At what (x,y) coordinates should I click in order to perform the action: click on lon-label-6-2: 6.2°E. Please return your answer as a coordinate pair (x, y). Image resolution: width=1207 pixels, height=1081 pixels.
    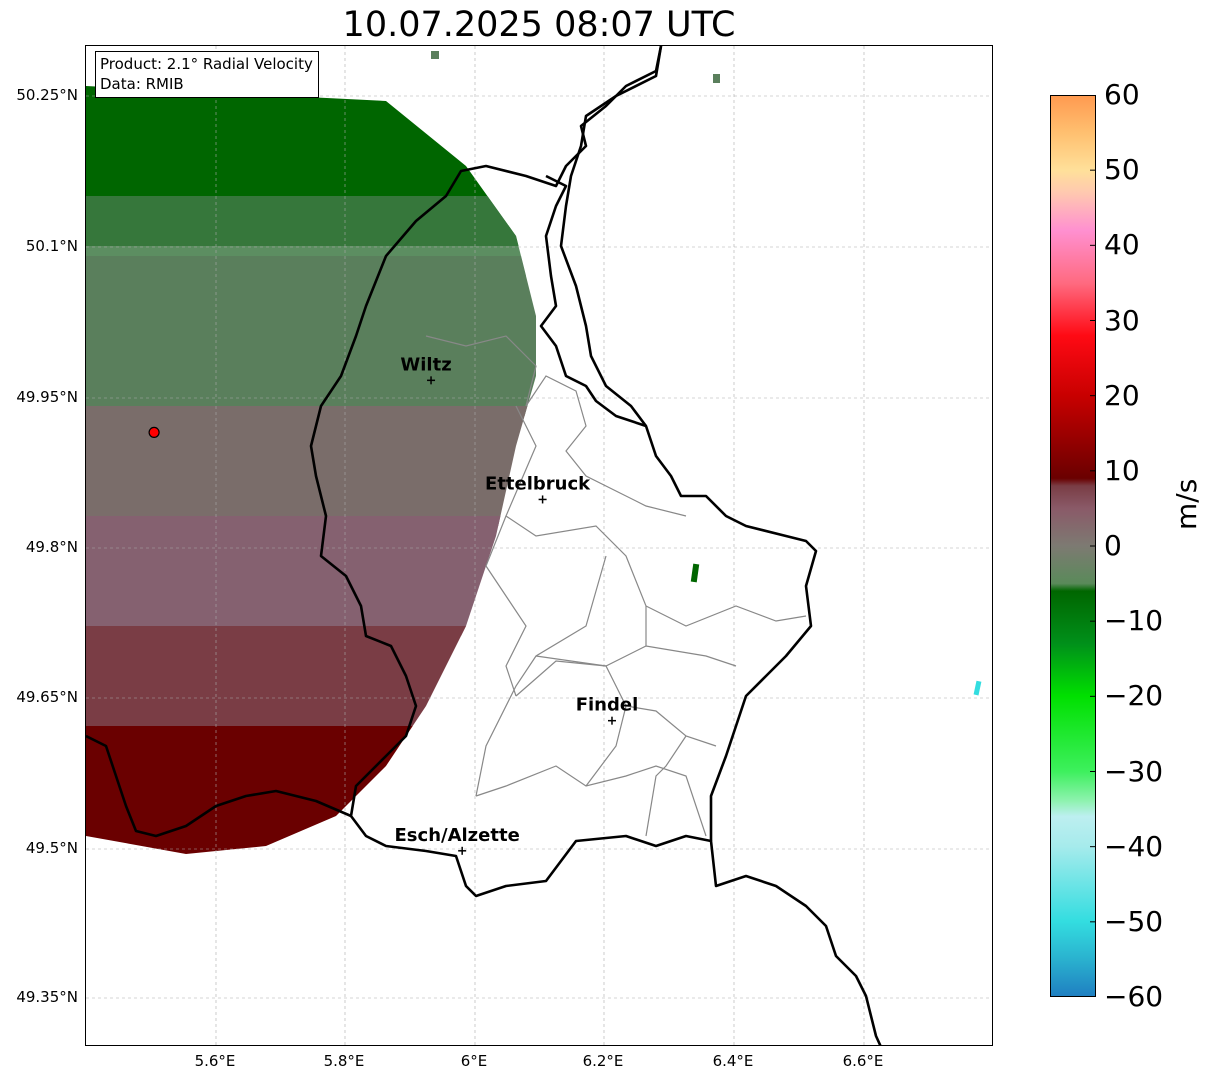
    Looking at the image, I should click on (603, 1061).